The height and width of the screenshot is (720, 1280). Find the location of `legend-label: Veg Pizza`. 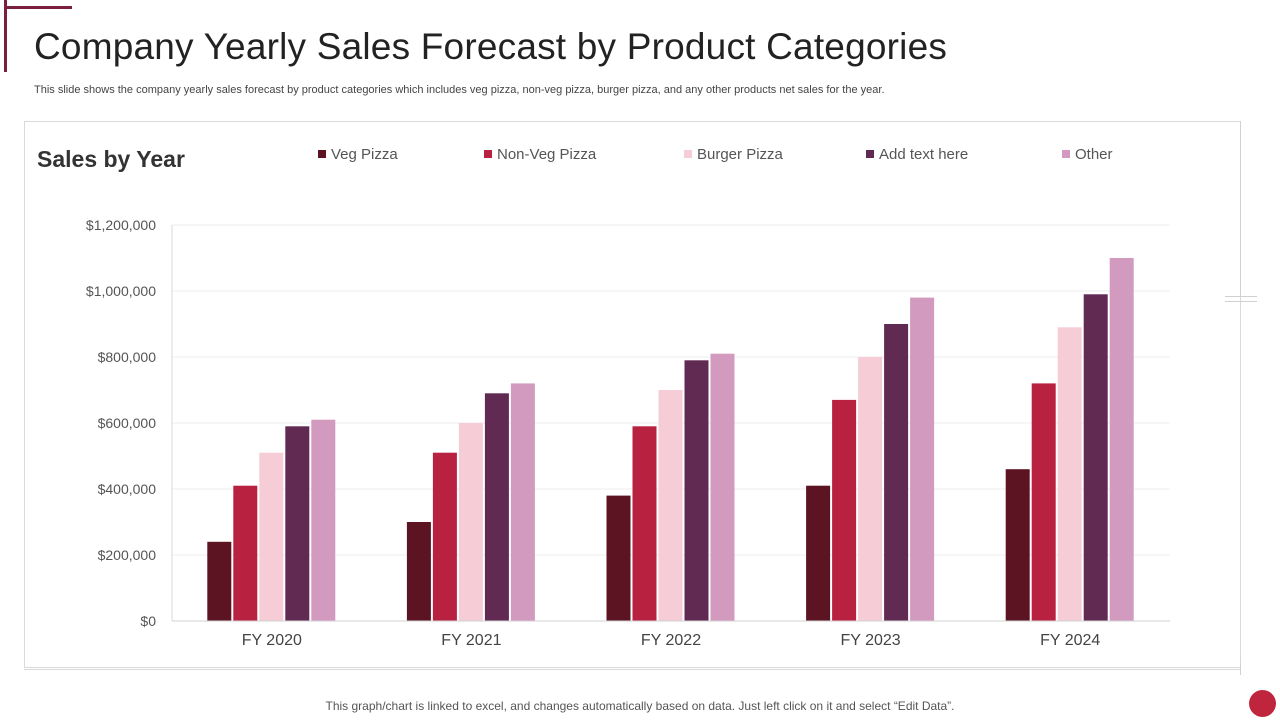

legend-label: Veg Pizza is located at coordinates (364, 154).